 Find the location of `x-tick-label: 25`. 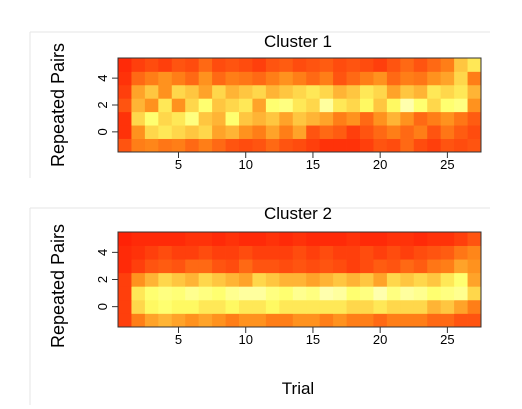

x-tick-label: 25 is located at coordinates (447, 339).